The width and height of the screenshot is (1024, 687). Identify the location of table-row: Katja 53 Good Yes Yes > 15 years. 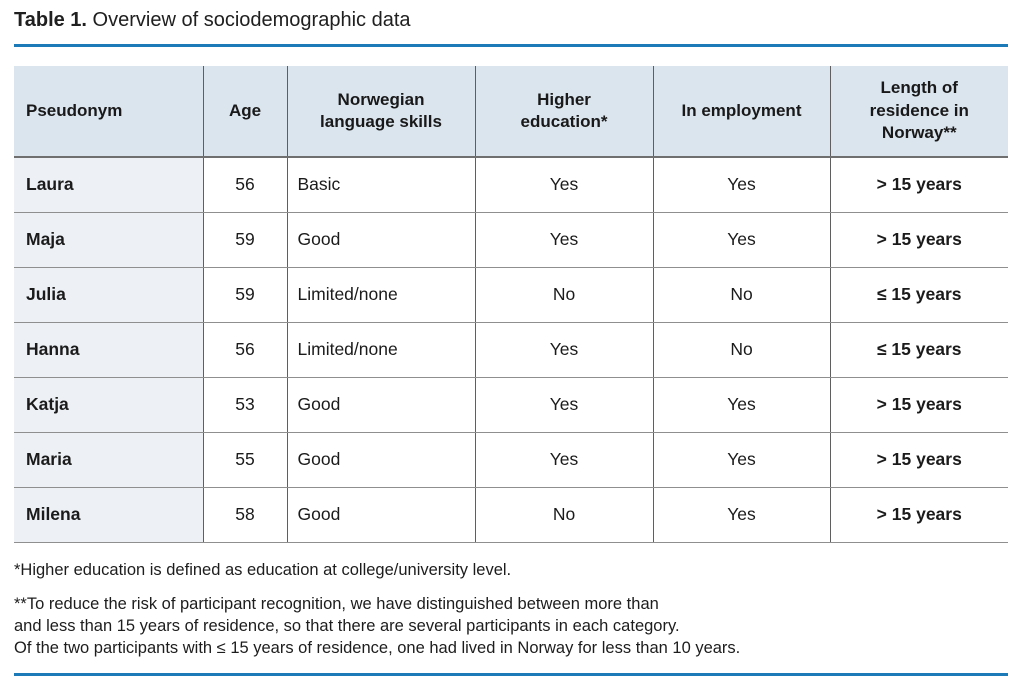
(511, 405).